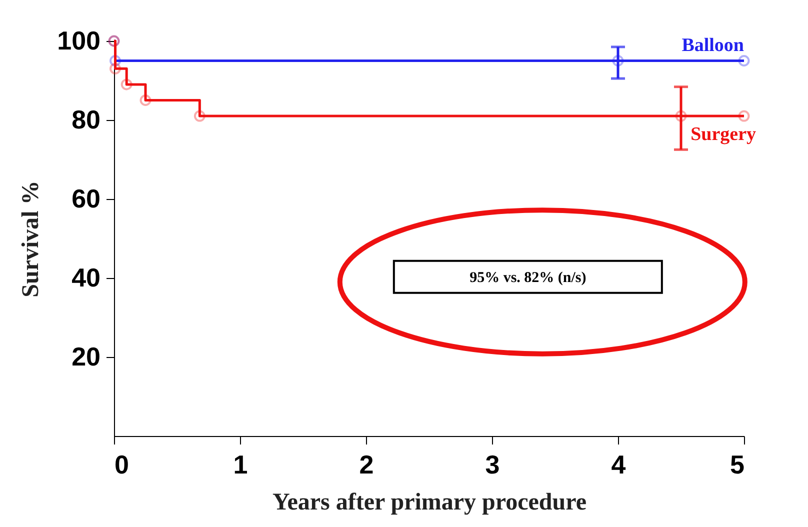 The height and width of the screenshot is (527, 808). What do you see at coordinates (429, 503) in the screenshot?
I see `x-axis-title: Years after primary procedure` at bounding box center [429, 503].